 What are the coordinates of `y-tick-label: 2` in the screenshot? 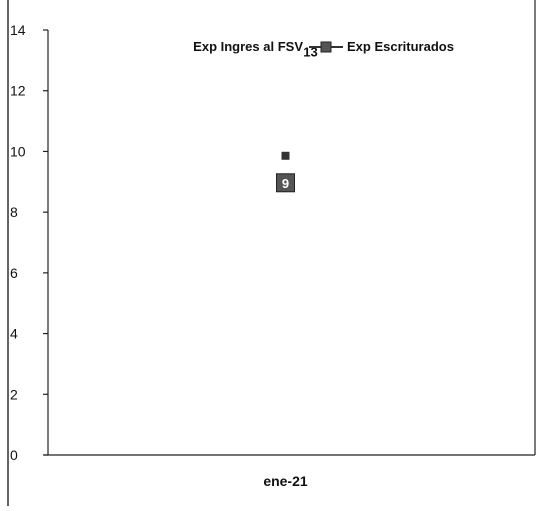 It's located at (14, 394).